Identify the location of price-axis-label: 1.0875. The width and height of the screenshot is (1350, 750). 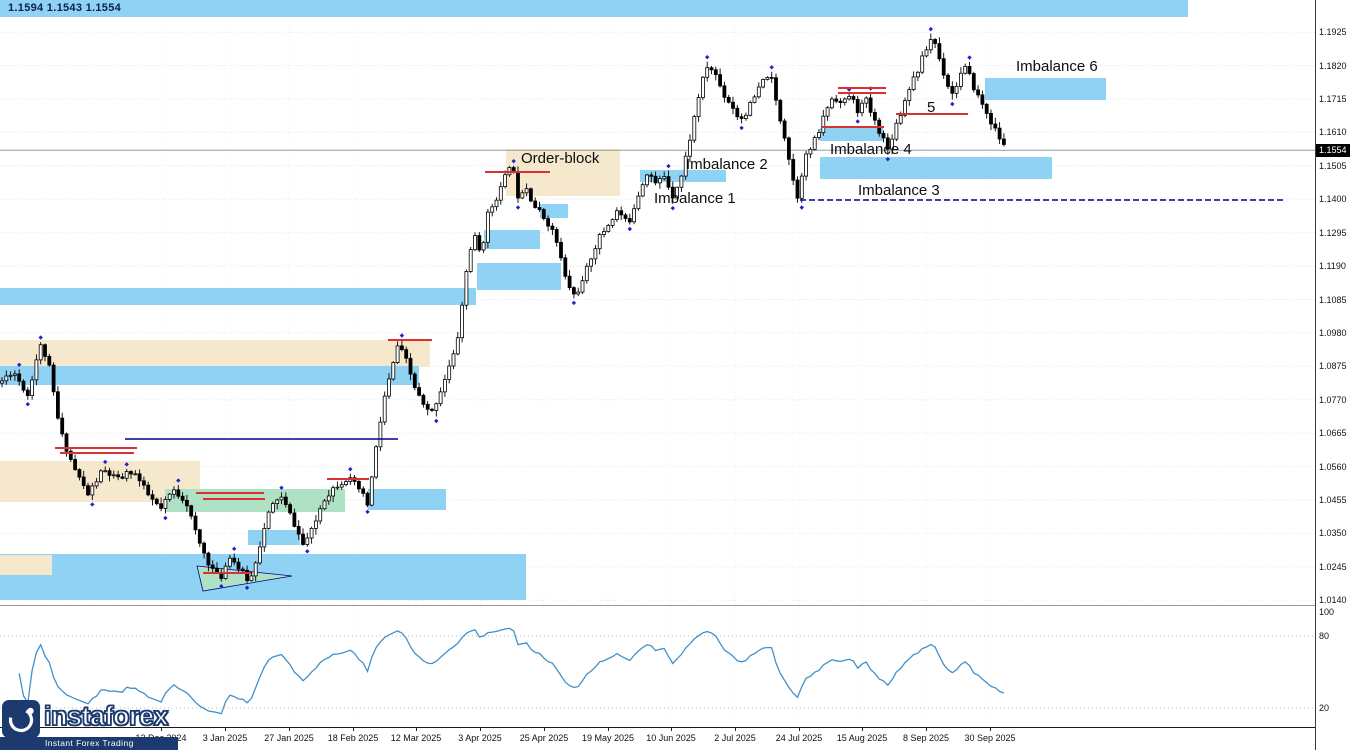
(1333, 366).